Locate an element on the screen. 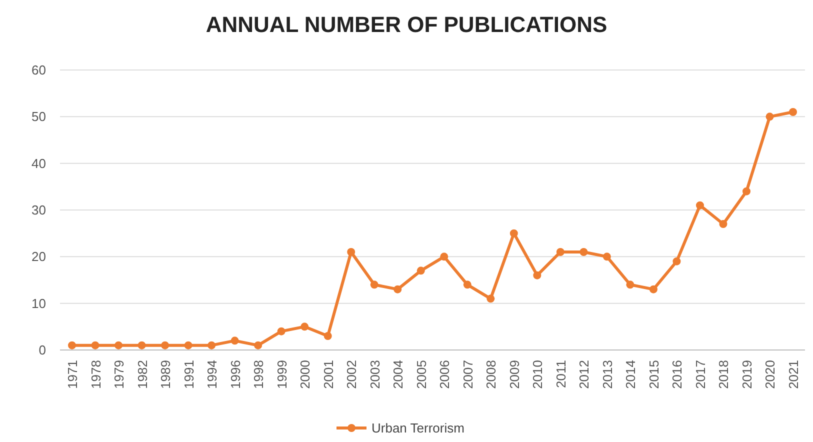  y-tick-label: 20 is located at coordinates (39, 256).